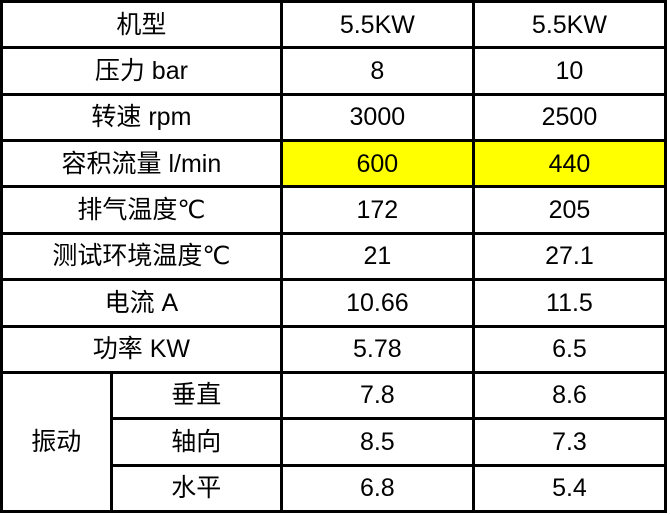  I want to click on row-label-current: 电流 A, so click(141, 303).